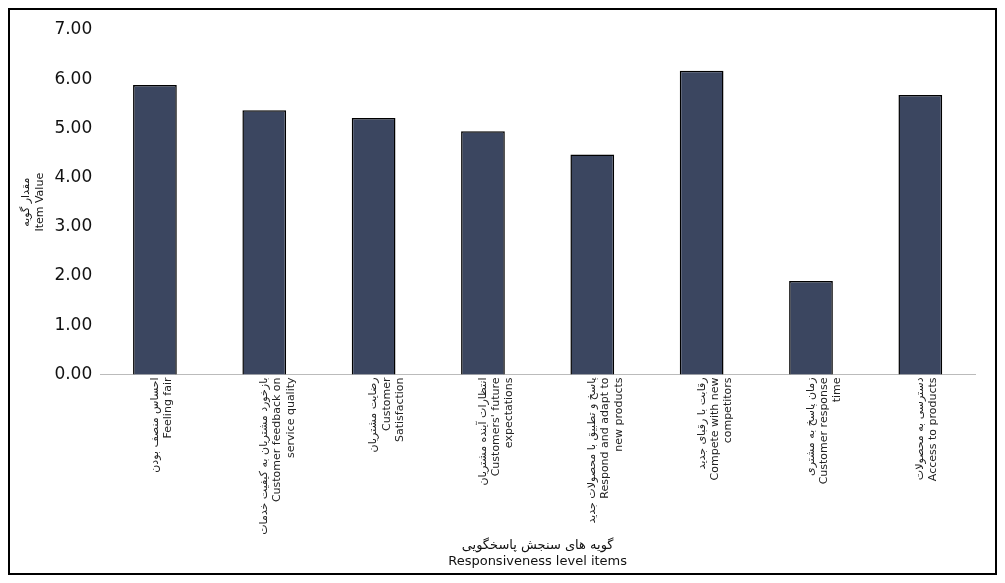  Describe the element at coordinates (73, 323) in the screenshot. I see `y-tick-label: 1.00` at that location.